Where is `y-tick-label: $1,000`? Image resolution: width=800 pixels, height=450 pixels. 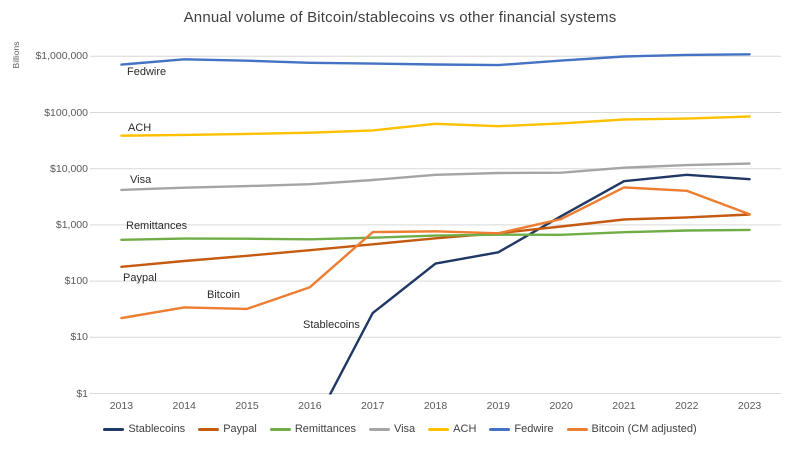
y-tick-label: $1,000 is located at coordinates (71, 224).